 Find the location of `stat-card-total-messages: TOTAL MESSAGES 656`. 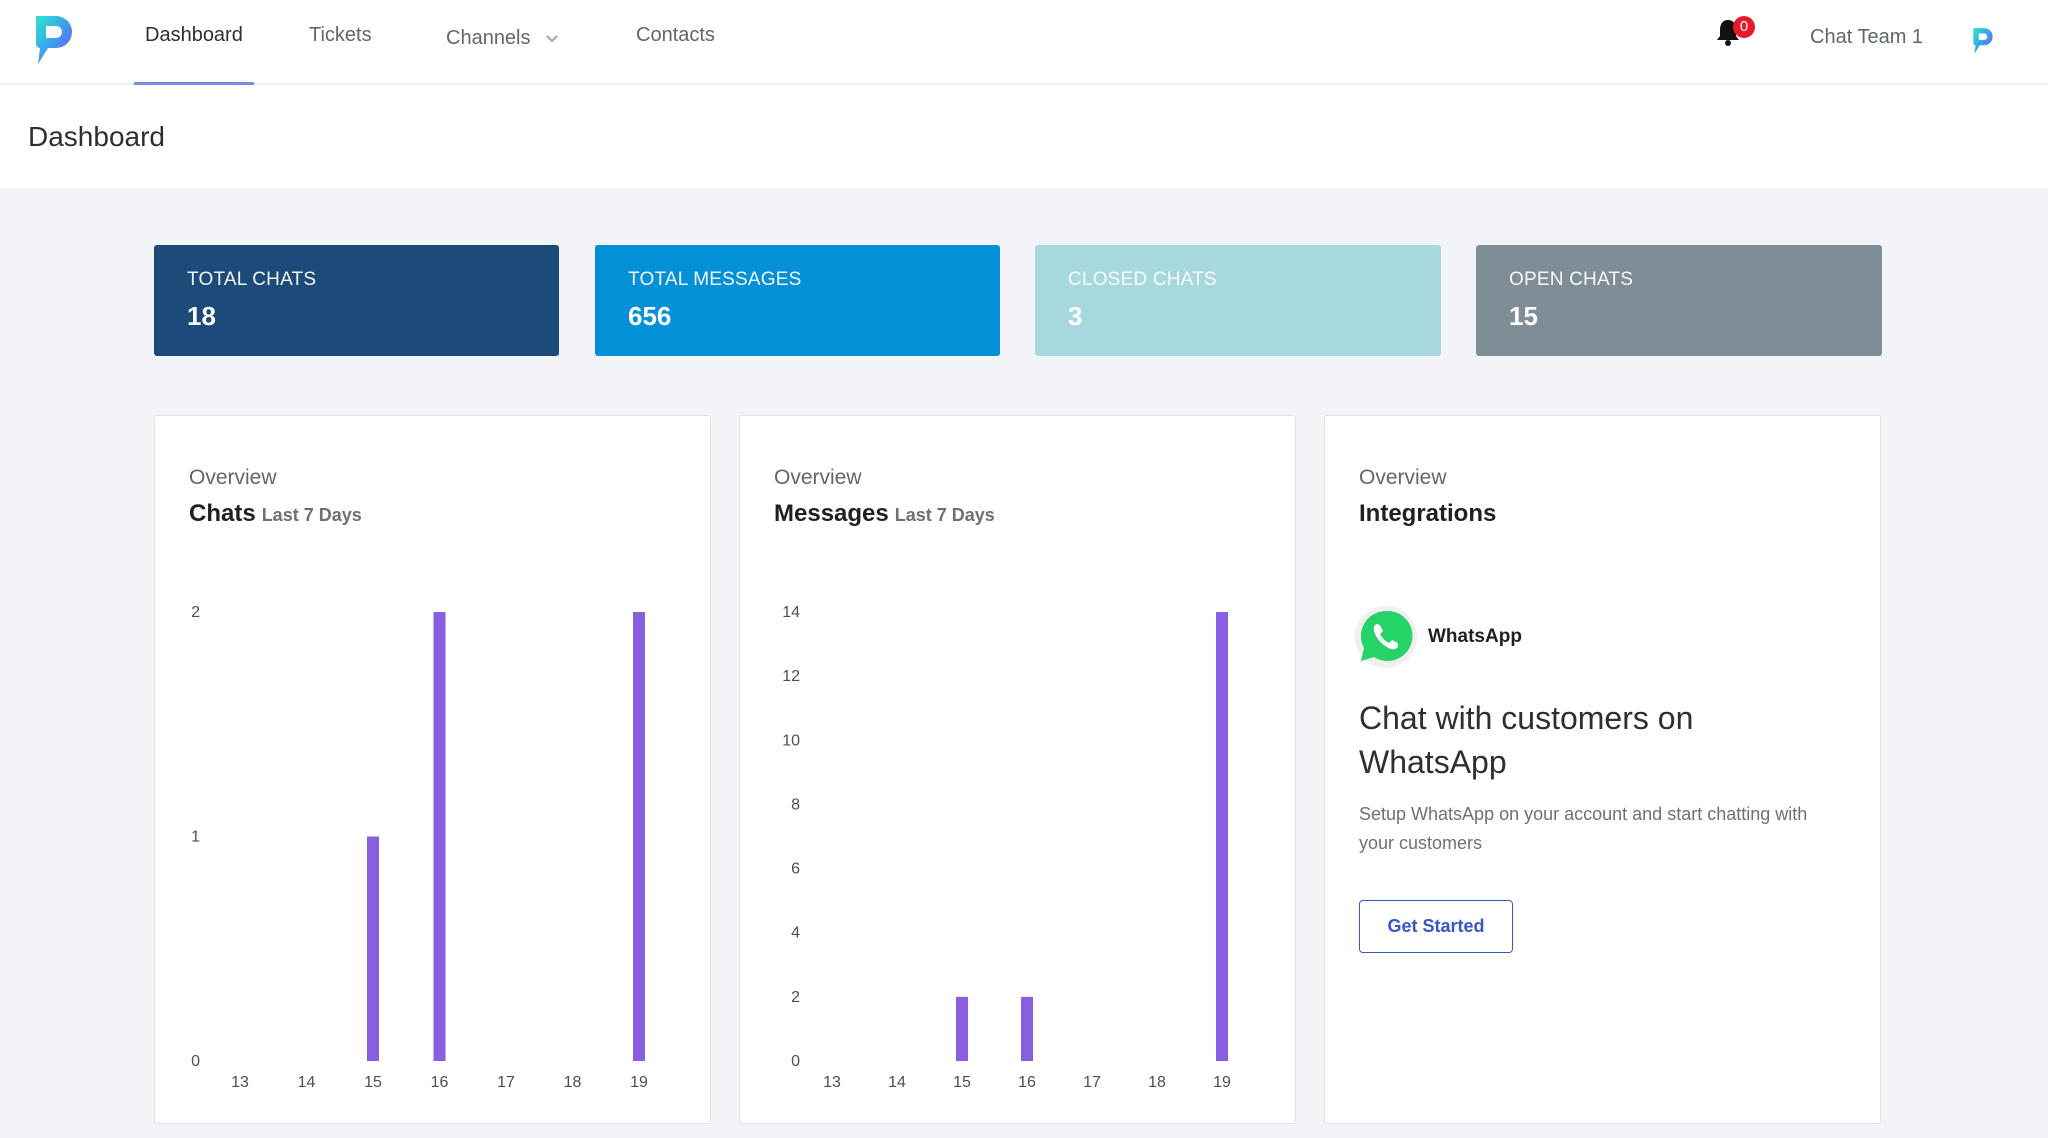

stat-card-total-messages: TOTAL MESSAGES 656 is located at coordinates (797, 300).